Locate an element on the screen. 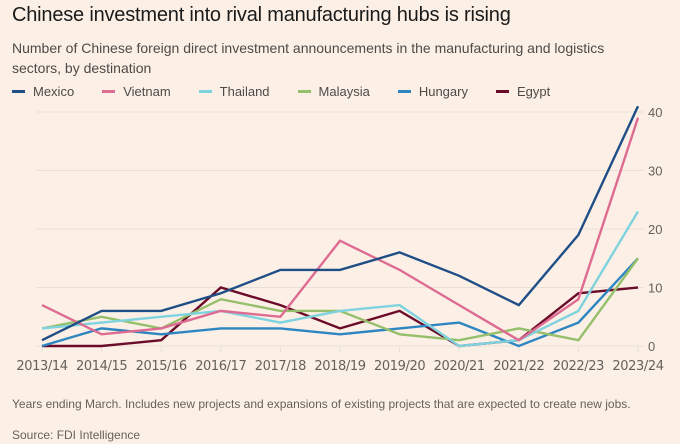  legend-item-hungary: Hungary is located at coordinates (432, 91).